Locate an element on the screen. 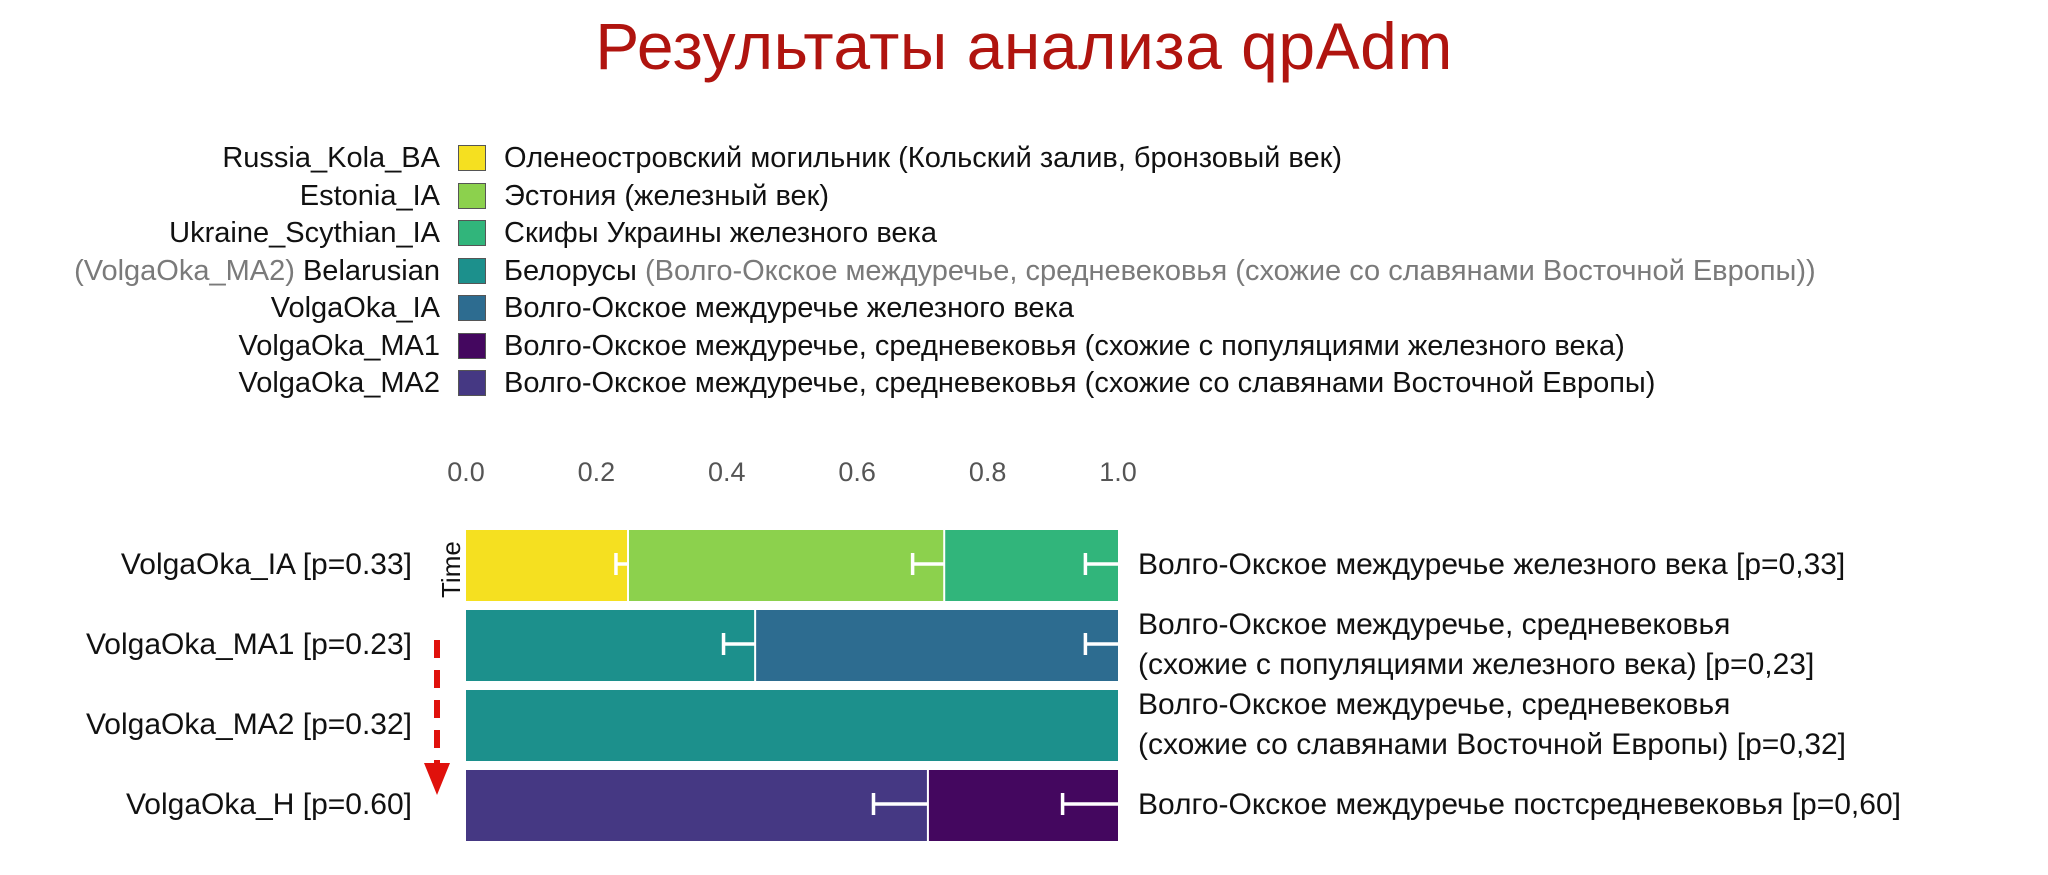  legend-description: Эстония (железный век) is located at coordinates (666, 196).